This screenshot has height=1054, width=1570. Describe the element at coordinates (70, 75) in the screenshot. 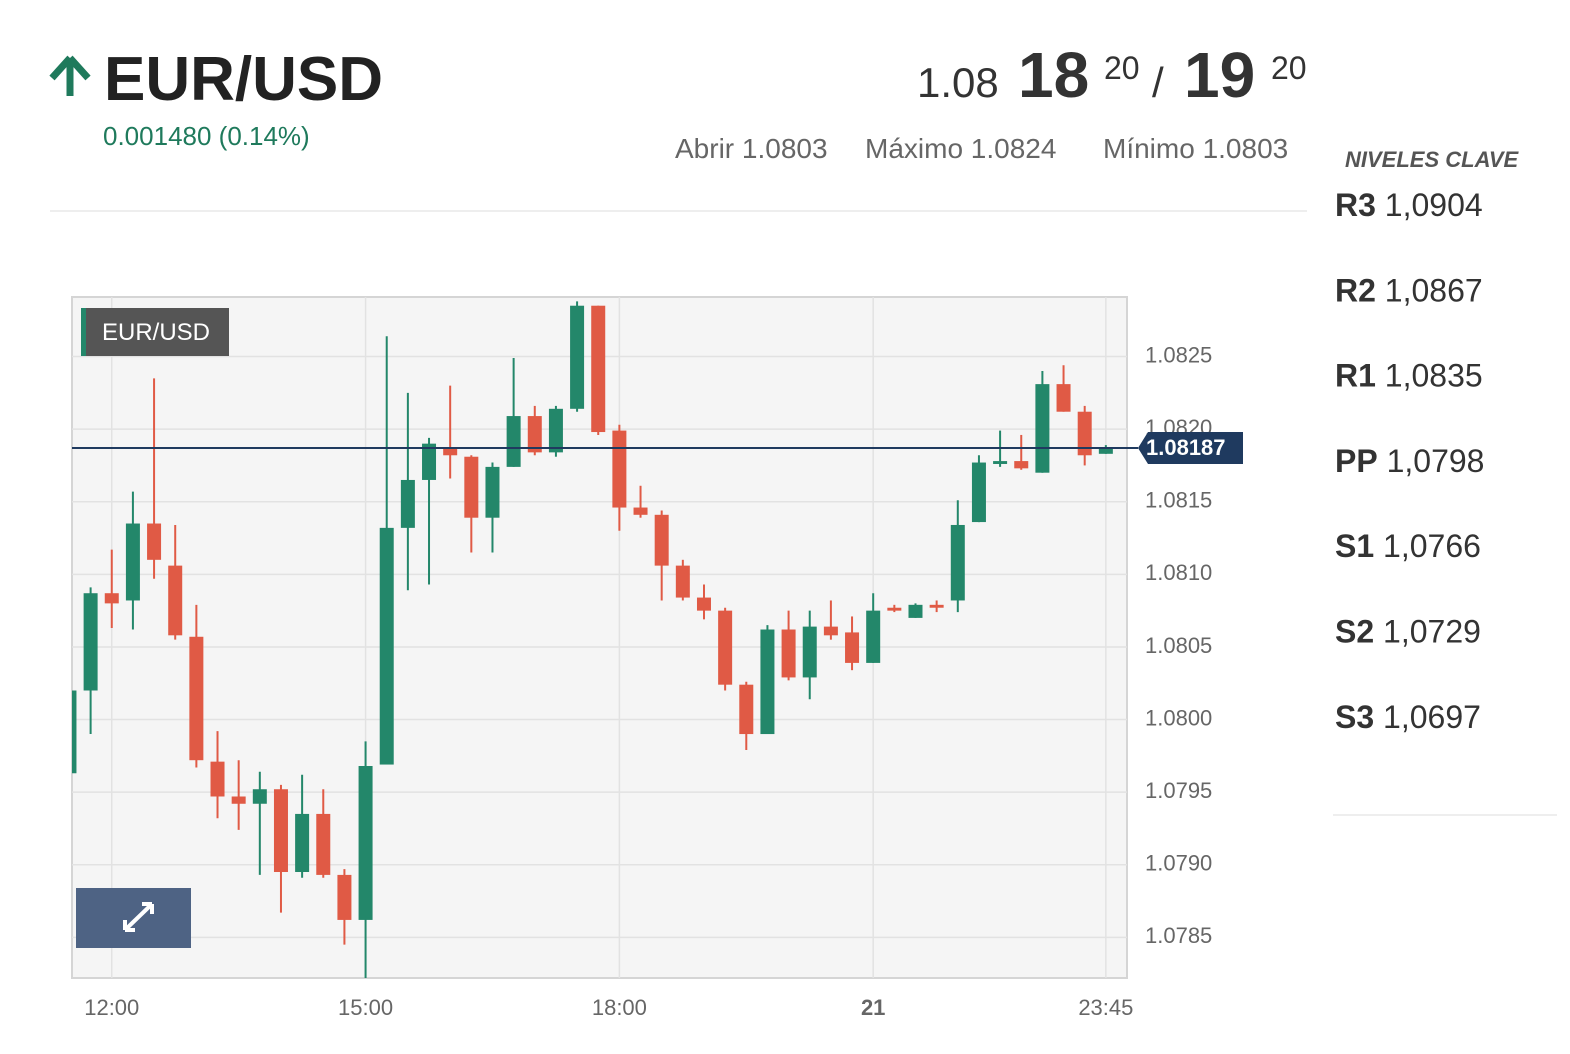

I see `up-arrow` at that location.